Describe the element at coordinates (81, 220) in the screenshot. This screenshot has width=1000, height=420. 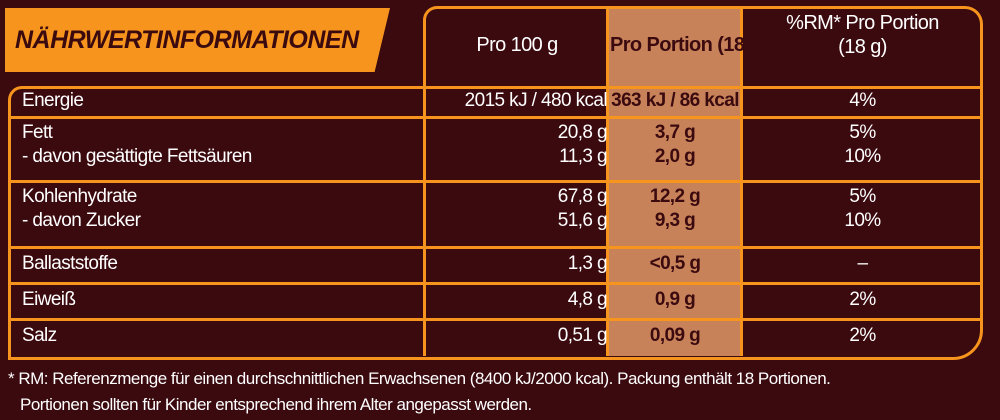
I see `row-label: - davon Zucker` at that location.